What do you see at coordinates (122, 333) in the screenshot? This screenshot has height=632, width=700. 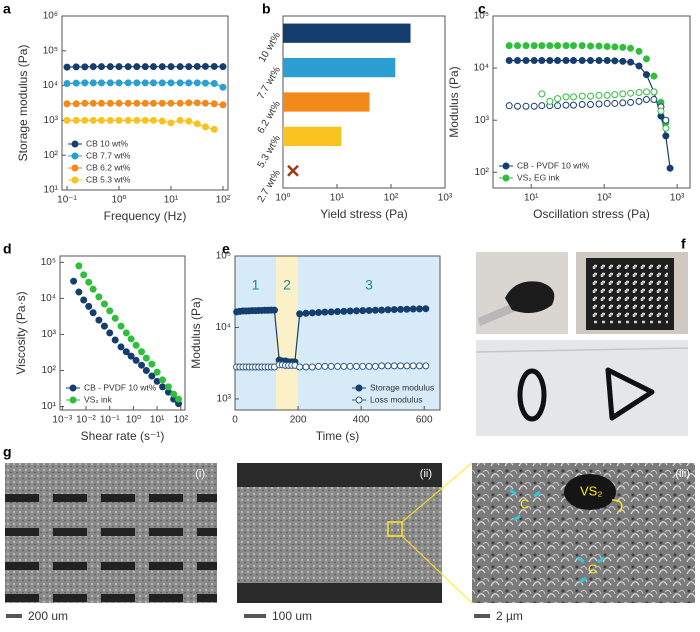 I see `plot-frame` at bounding box center [122, 333].